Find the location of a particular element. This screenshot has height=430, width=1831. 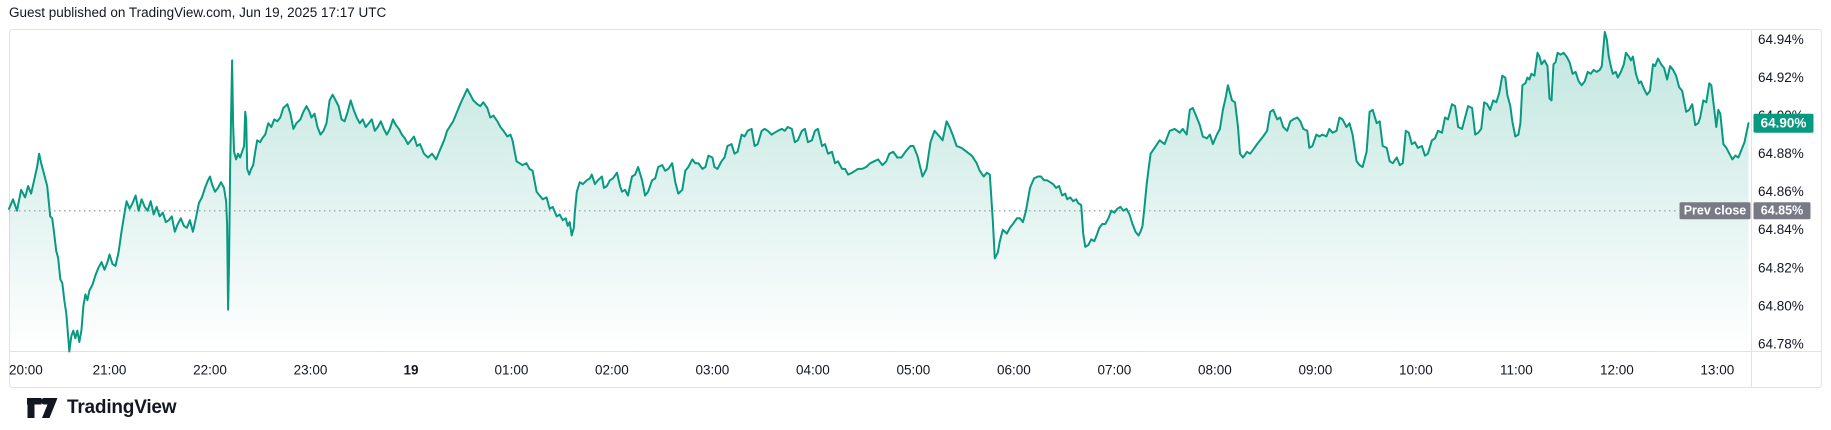

time-scale-tick-label: 05:00 is located at coordinates (914, 370).